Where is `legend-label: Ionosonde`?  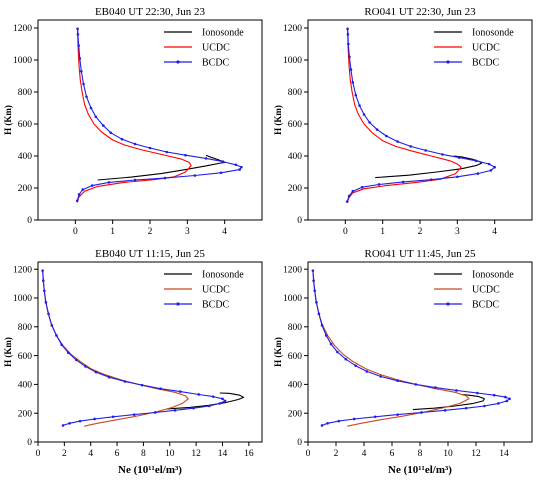 legend-label: Ionosonde is located at coordinates (223, 33).